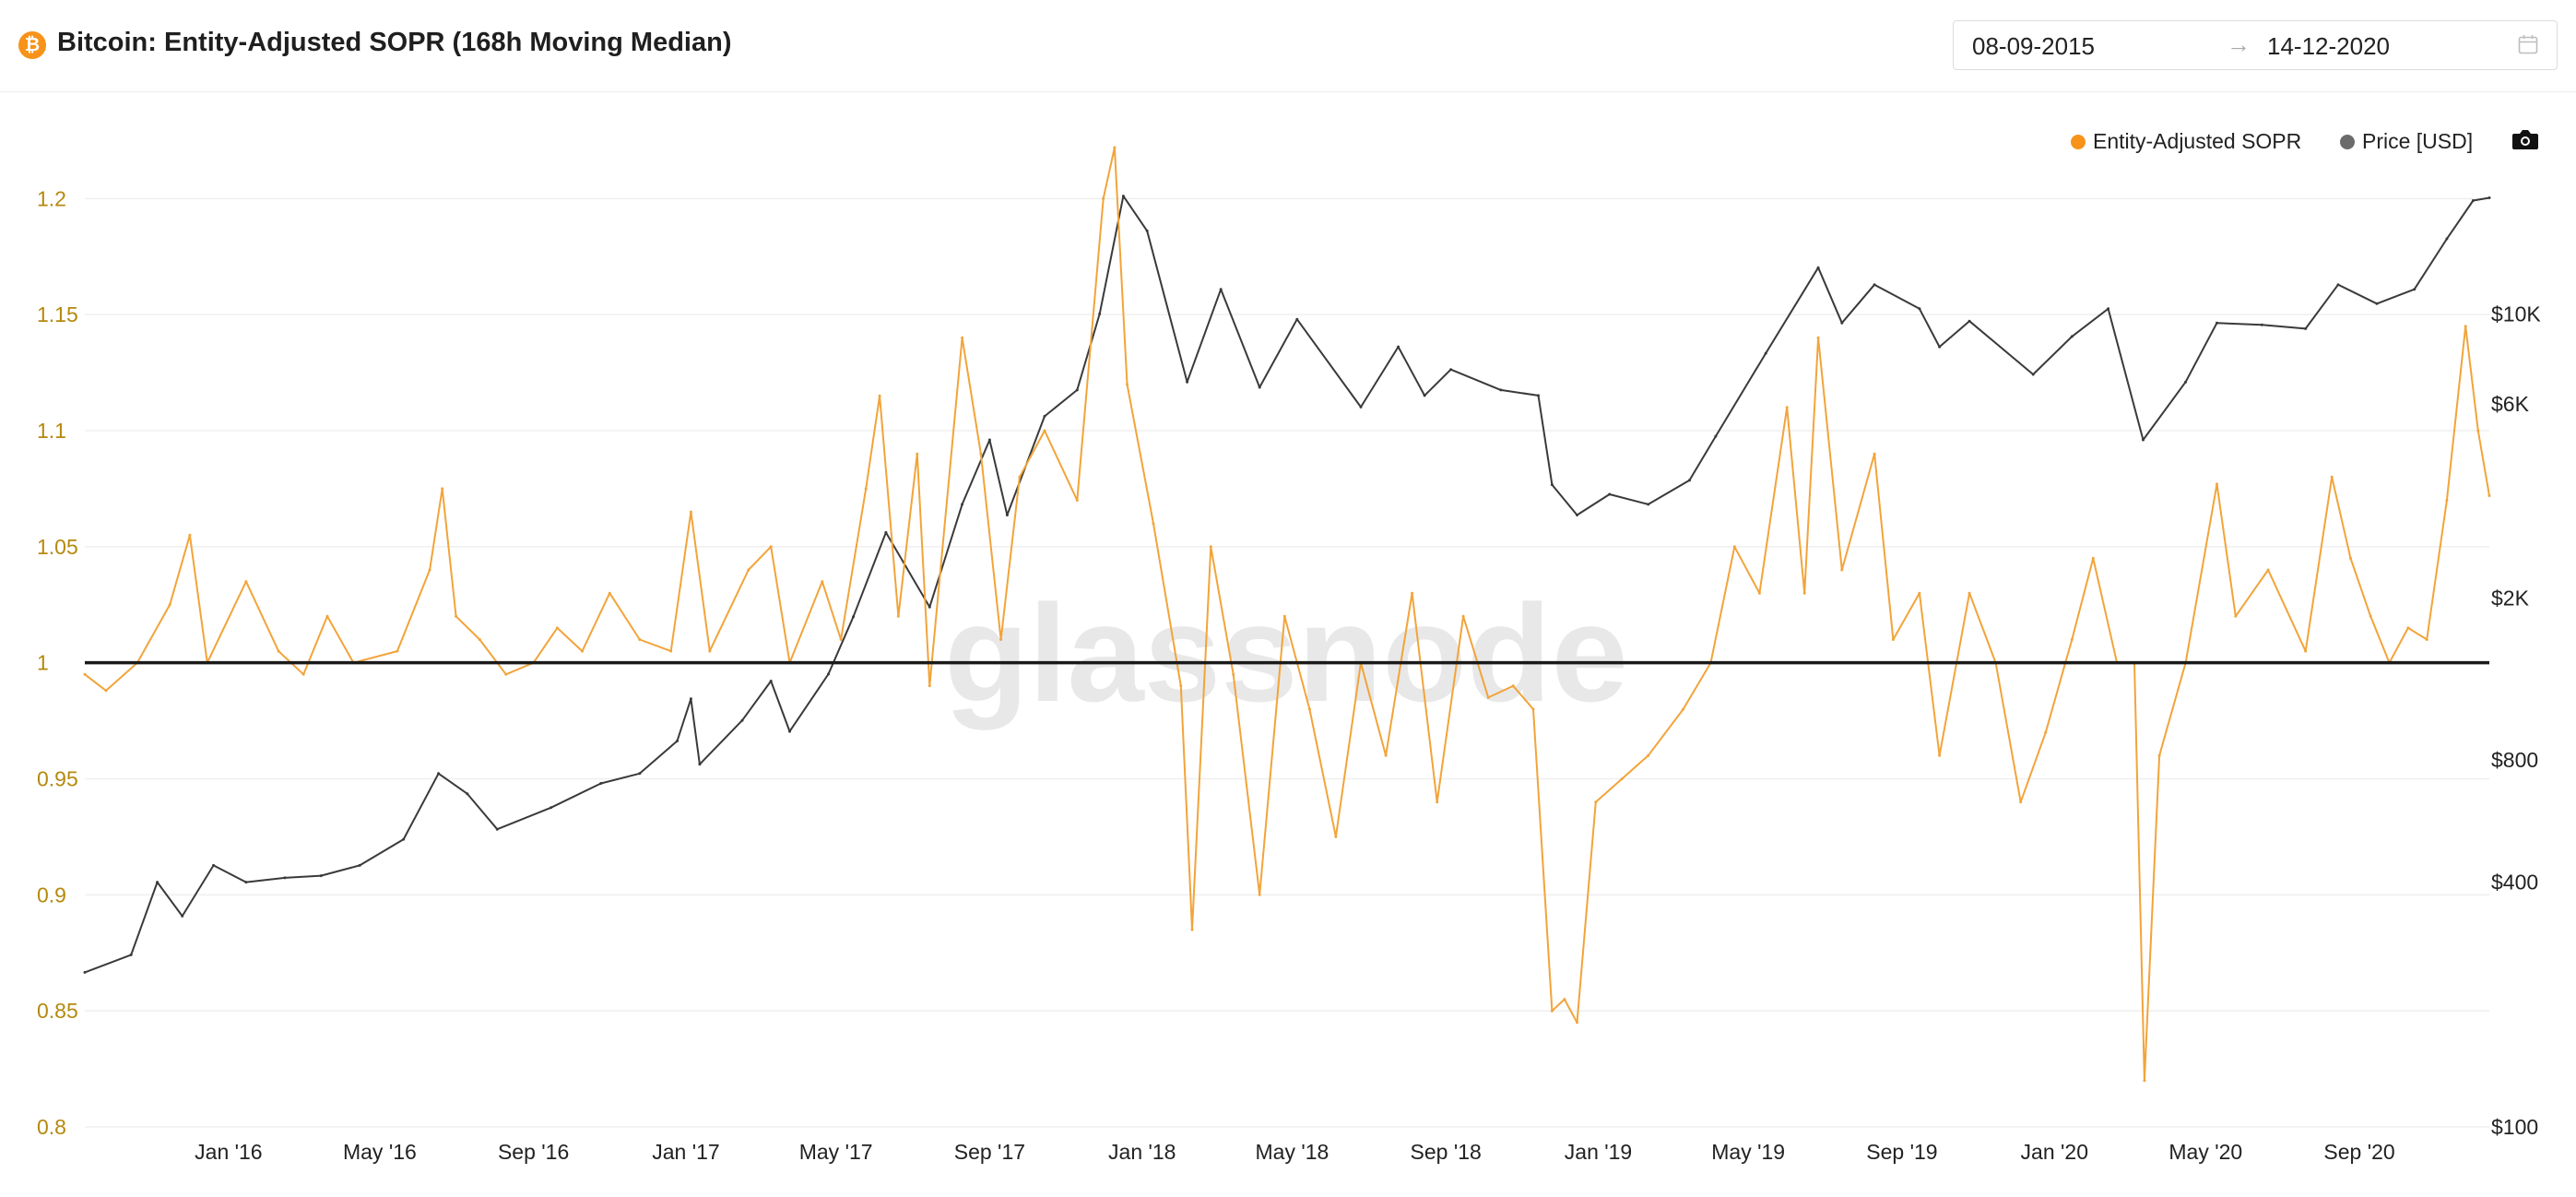 Image resolution: width=2576 pixels, height=1197 pixels. I want to click on y-left-tick-label: 1.1, so click(51, 431).